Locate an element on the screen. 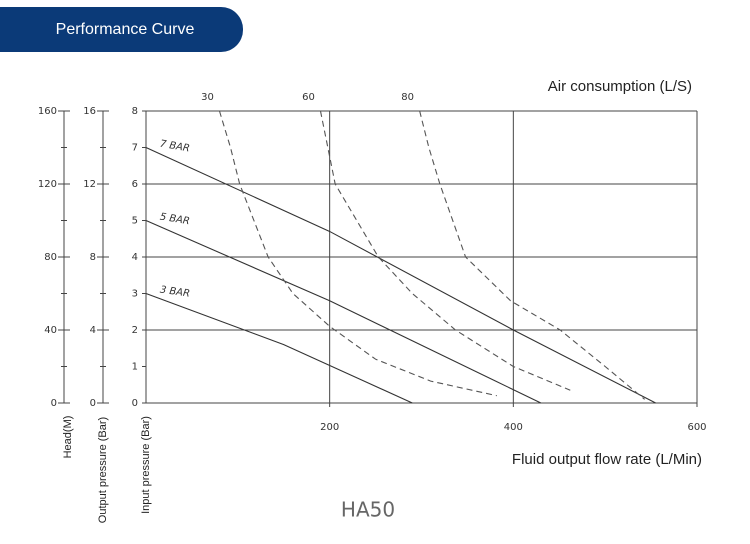  x-tick-label: 200 is located at coordinates (329, 427).